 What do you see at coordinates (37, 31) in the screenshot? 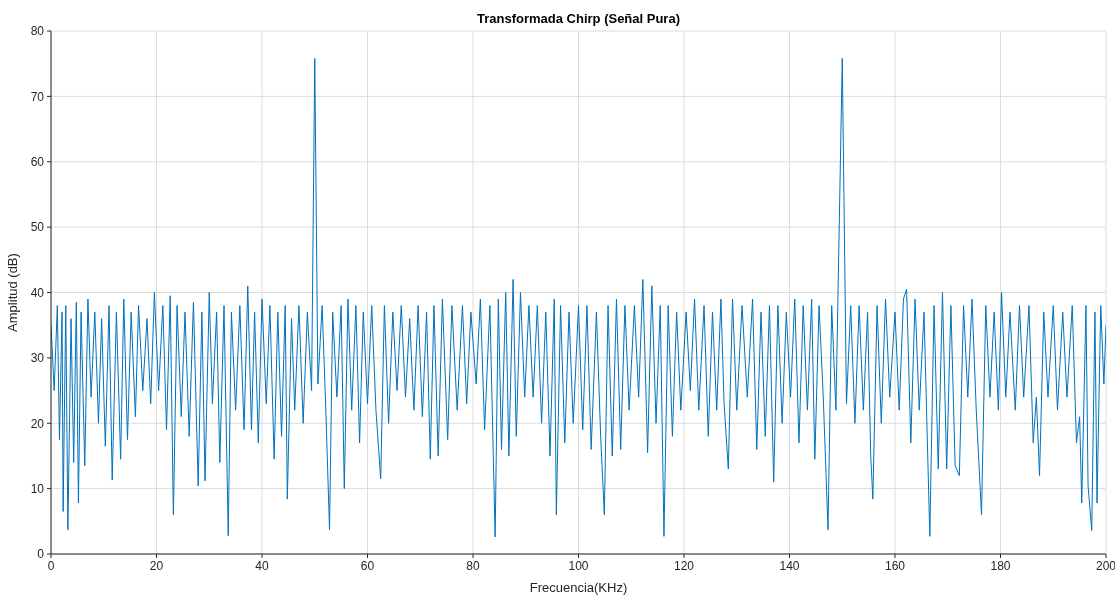
I see `y-tick-label: 80` at bounding box center [37, 31].